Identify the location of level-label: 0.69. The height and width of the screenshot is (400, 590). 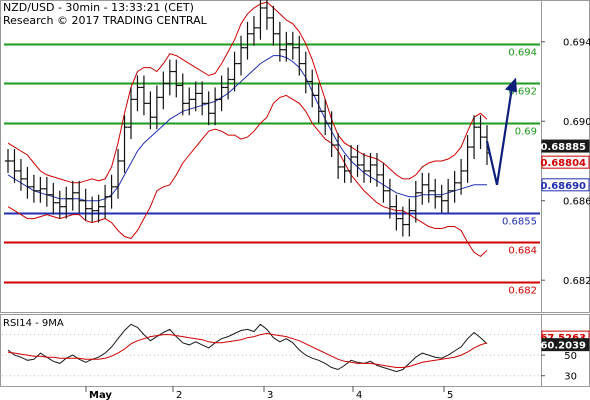
(526, 132).